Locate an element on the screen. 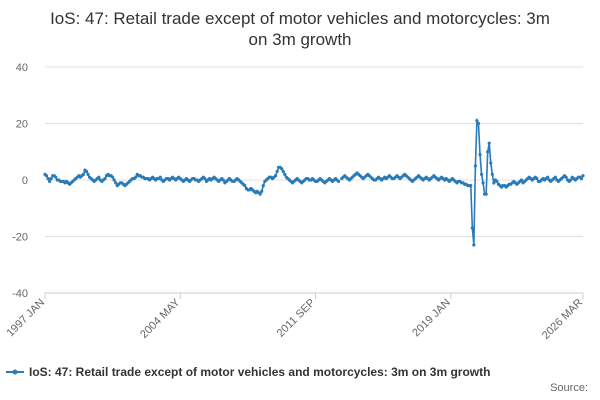  x-tick-label: 1997 JAN is located at coordinates (25, 318).